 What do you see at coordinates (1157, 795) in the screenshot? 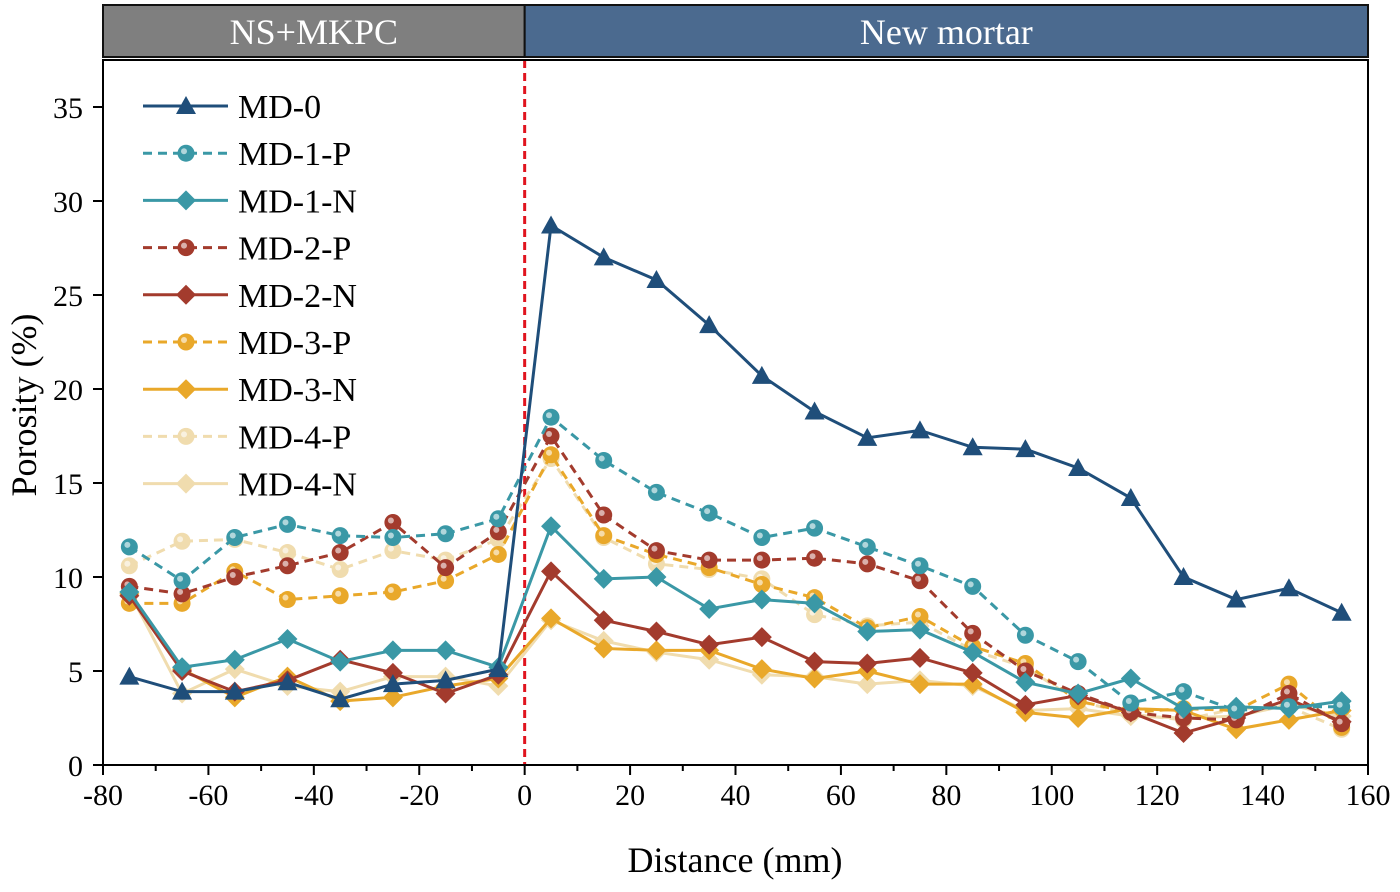
I see `x-tick-label: 120` at bounding box center [1157, 795].